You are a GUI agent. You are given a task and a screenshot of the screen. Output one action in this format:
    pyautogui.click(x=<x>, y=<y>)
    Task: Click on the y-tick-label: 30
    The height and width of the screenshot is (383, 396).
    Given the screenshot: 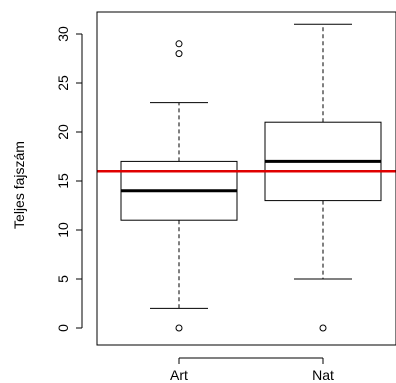 What is the action you would take?
    pyautogui.click(x=63, y=34)
    